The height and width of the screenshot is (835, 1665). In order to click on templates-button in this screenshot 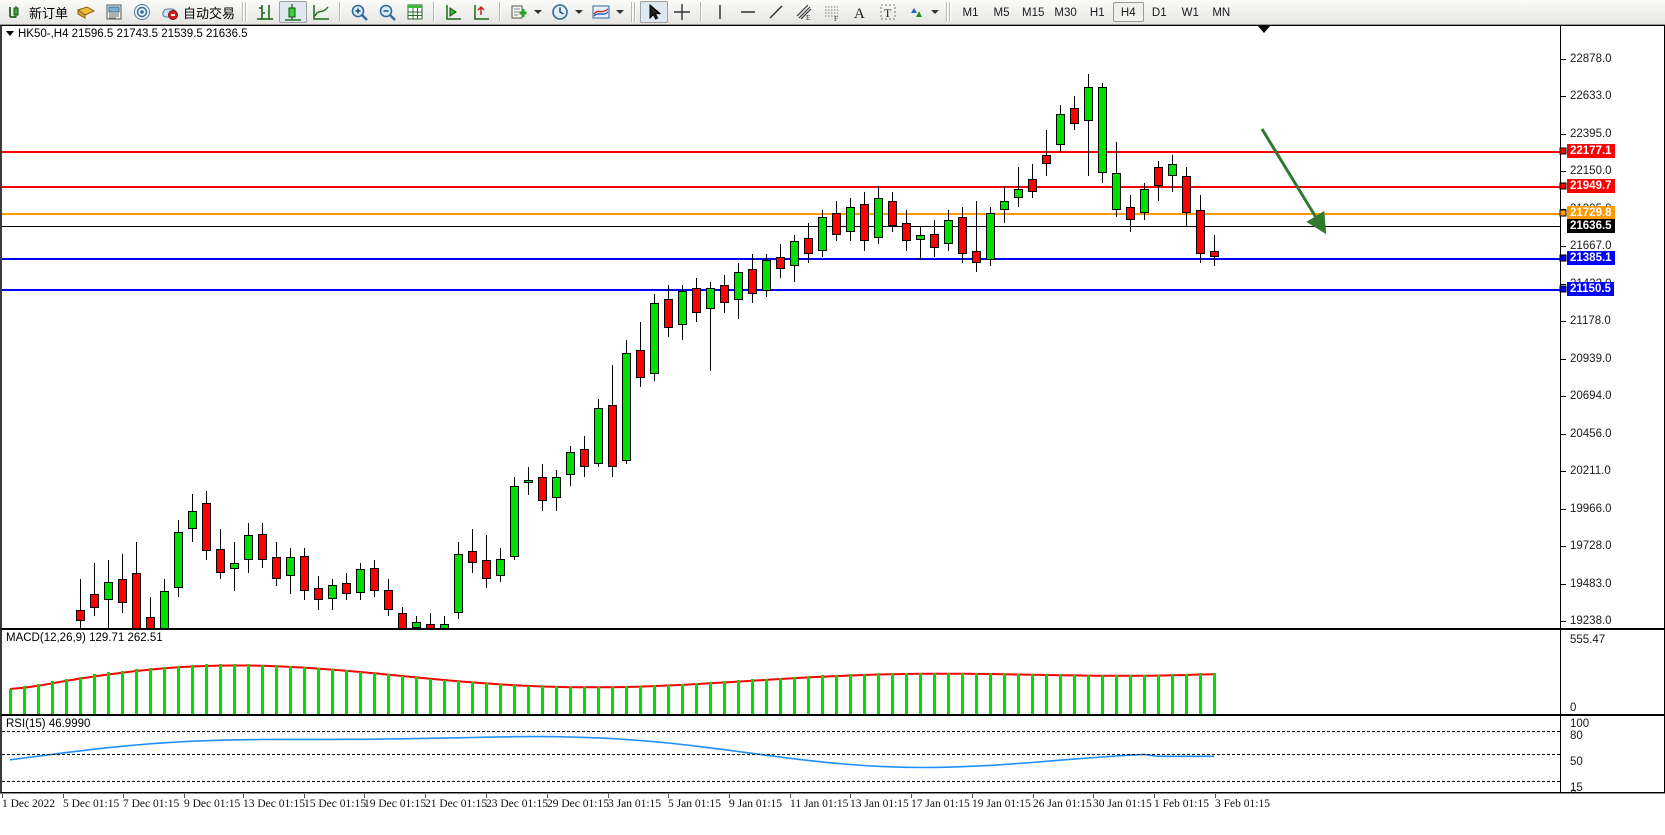, I will do `click(607, 12)`.